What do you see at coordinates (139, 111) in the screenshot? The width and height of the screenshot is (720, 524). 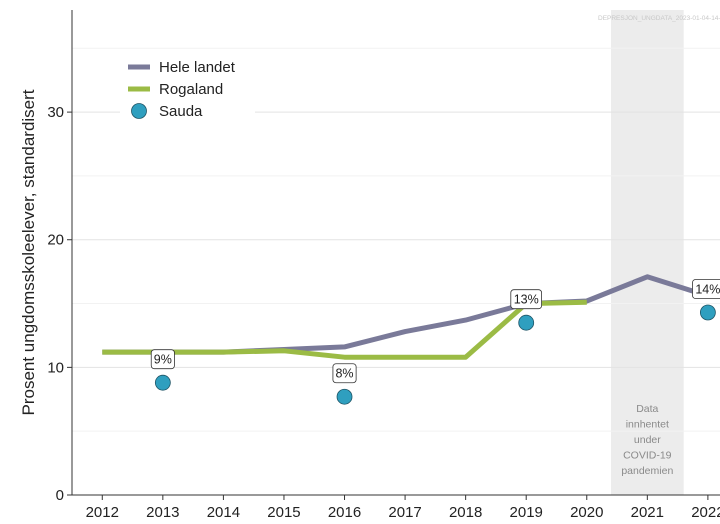 I see `legend-key-point` at bounding box center [139, 111].